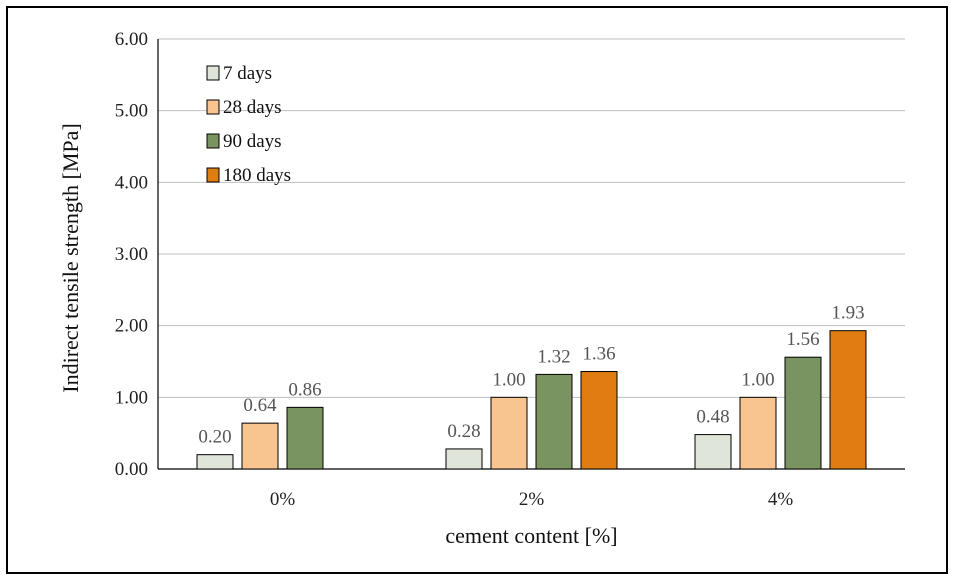 This screenshot has width=957, height=579. I want to click on bar-28-days-2pct, so click(509, 433).